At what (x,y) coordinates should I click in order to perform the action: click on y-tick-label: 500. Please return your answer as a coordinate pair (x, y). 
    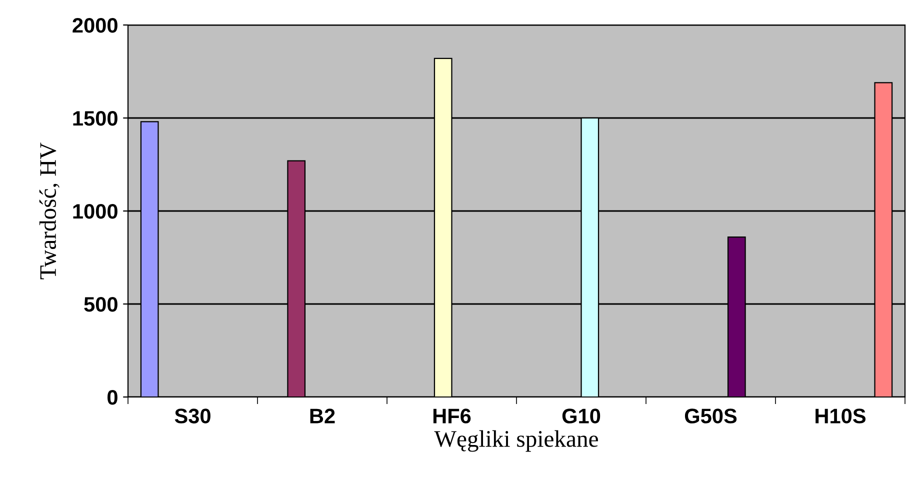
    Looking at the image, I should click on (101, 304).